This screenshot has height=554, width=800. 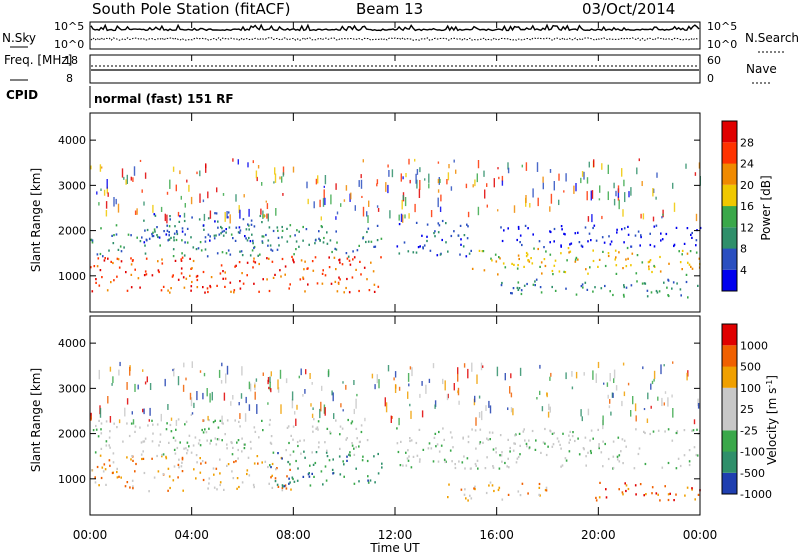 I want to click on time-tick-label-6: 00:00, so click(x=700, y=535).